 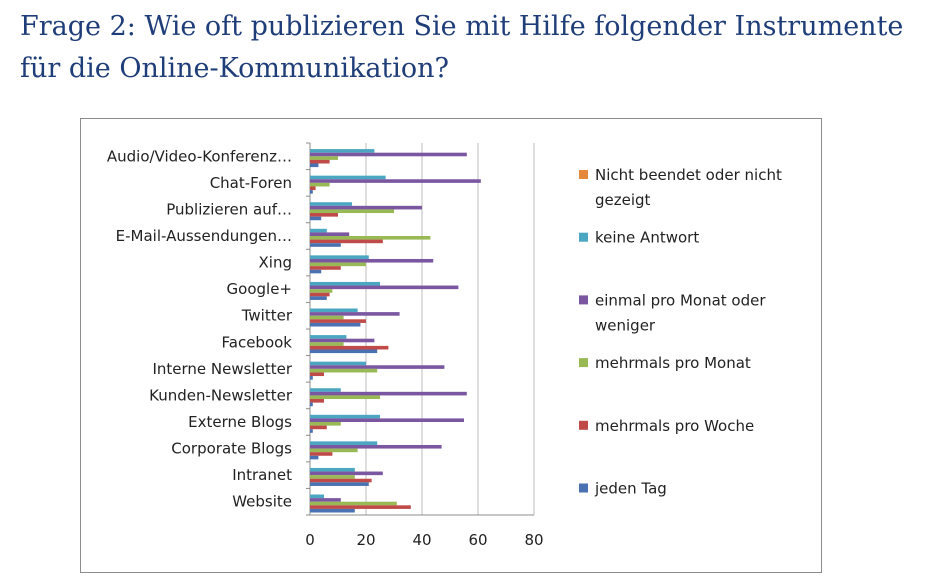 I want to click on legend-label: gezeigt, so click(x=623, y=200).